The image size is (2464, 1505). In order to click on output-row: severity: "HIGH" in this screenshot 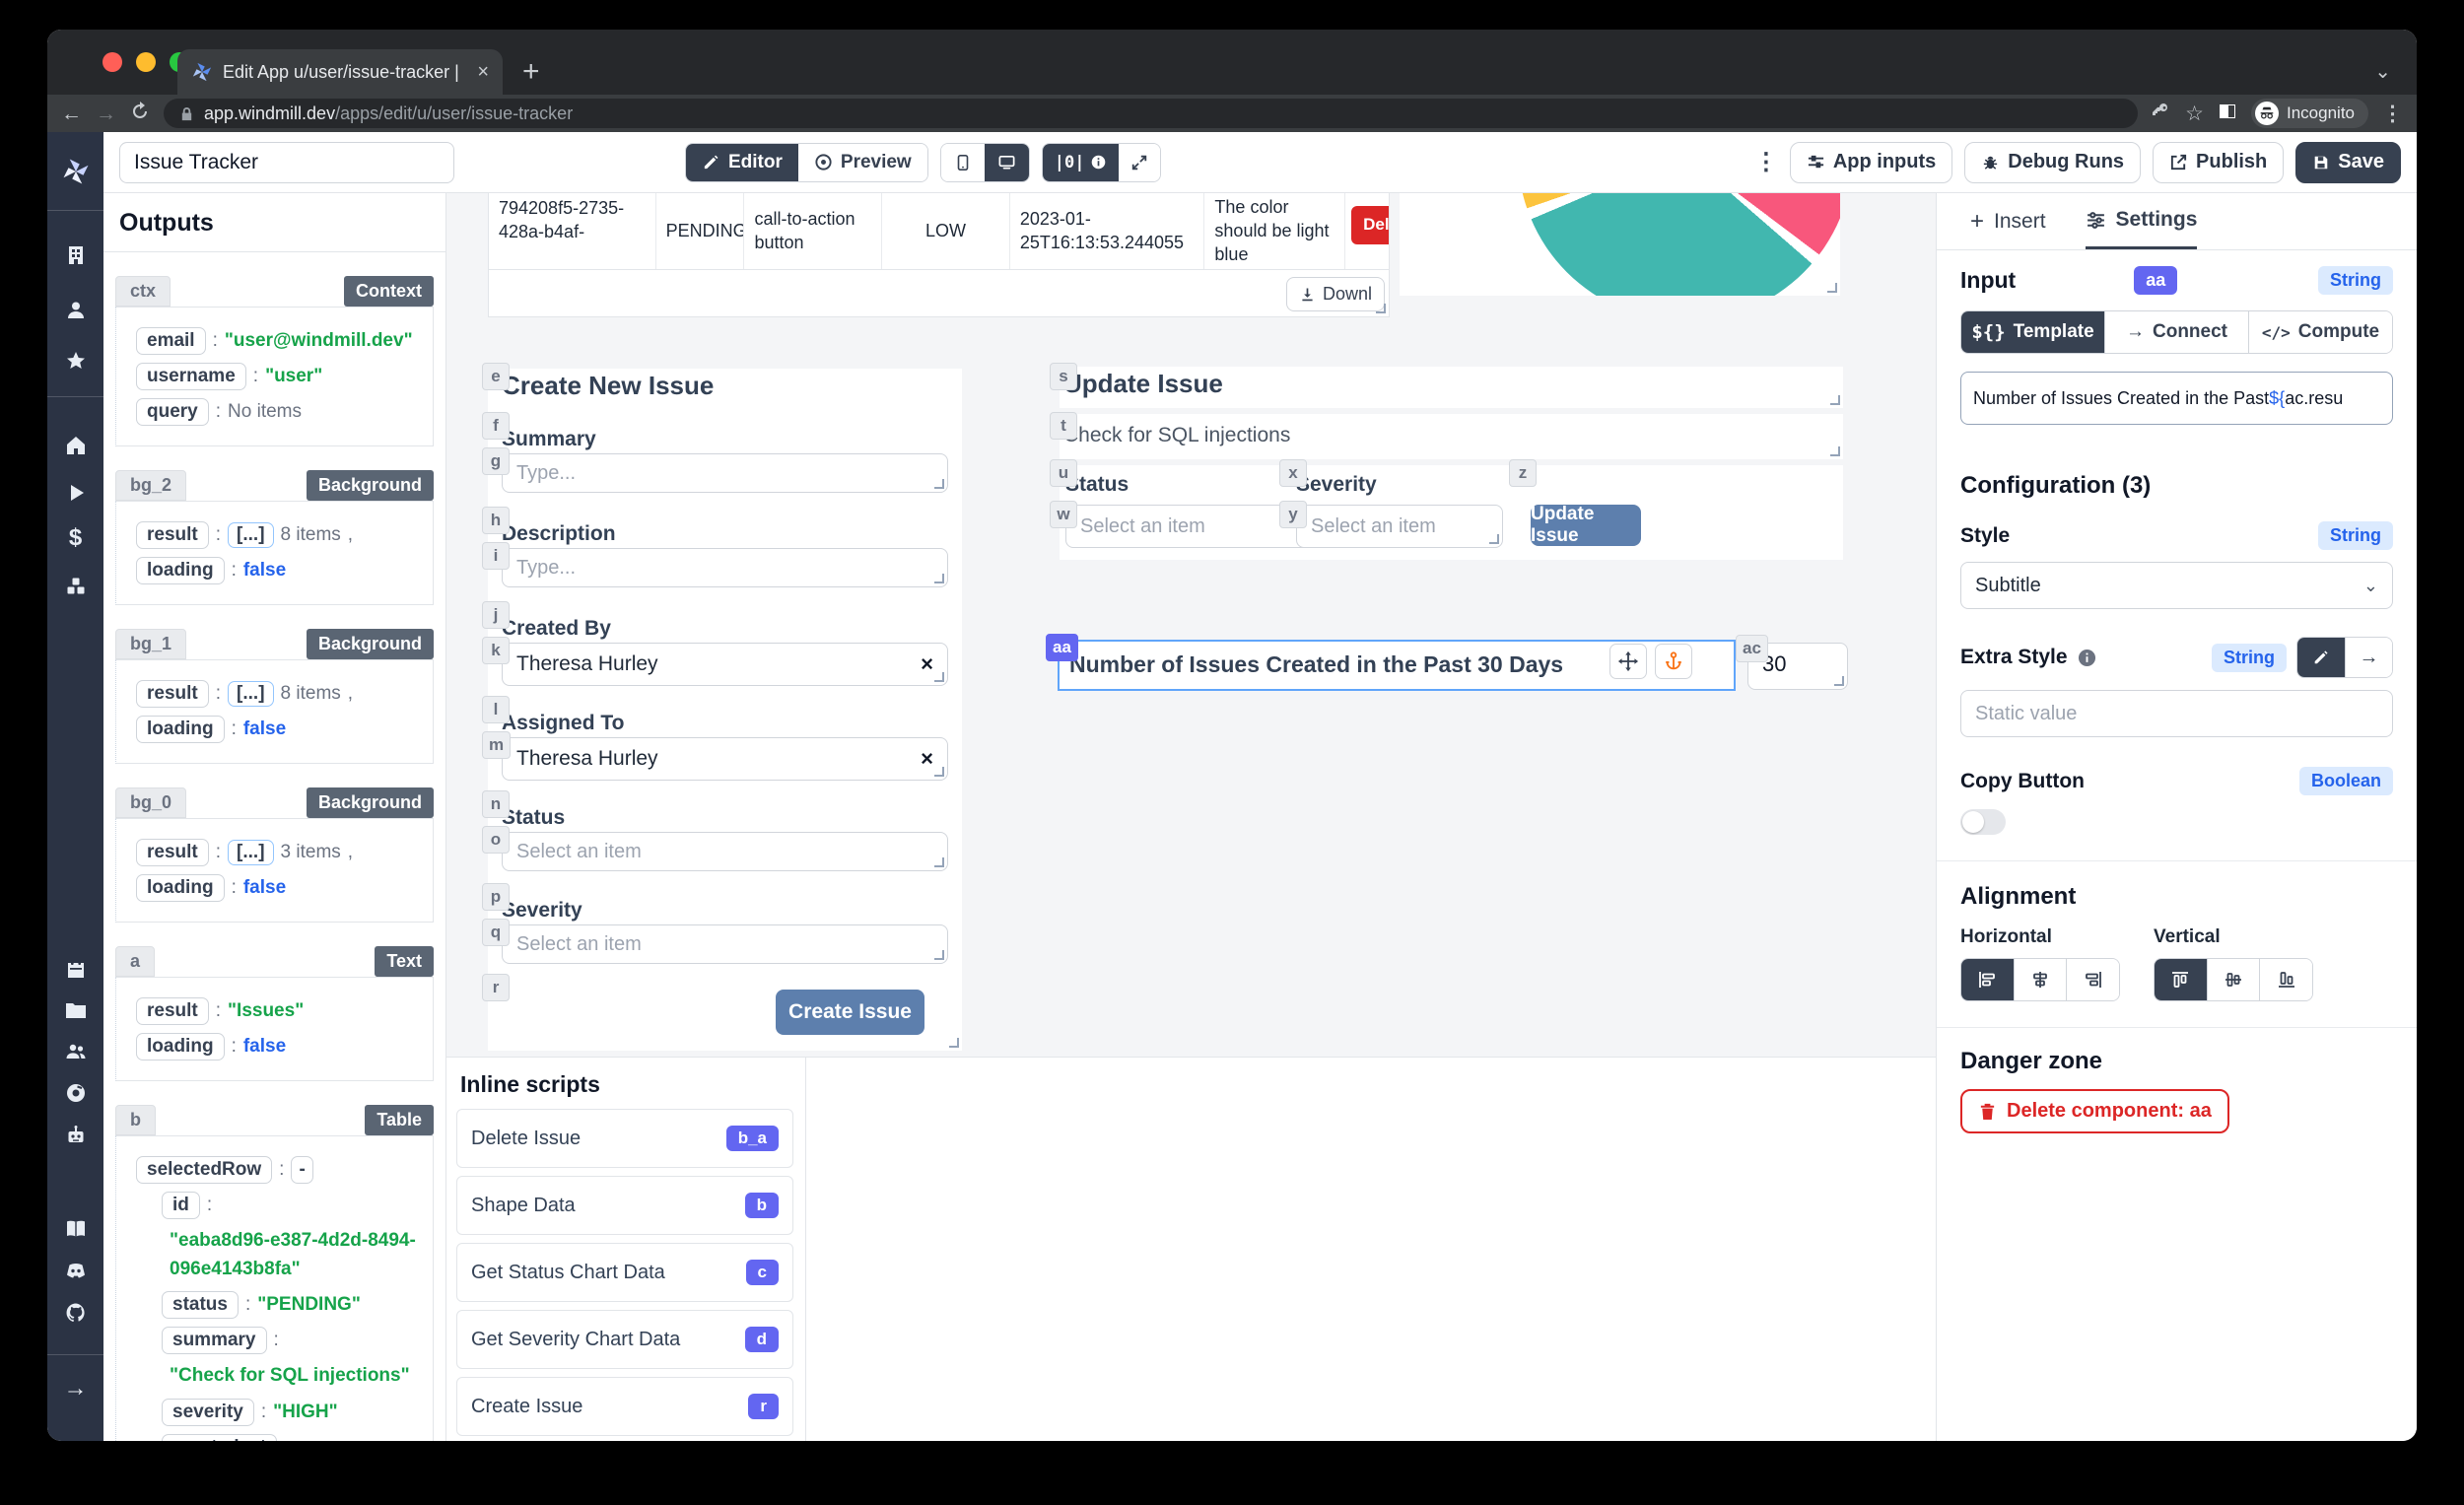, I will do `click(292, 1412)`.